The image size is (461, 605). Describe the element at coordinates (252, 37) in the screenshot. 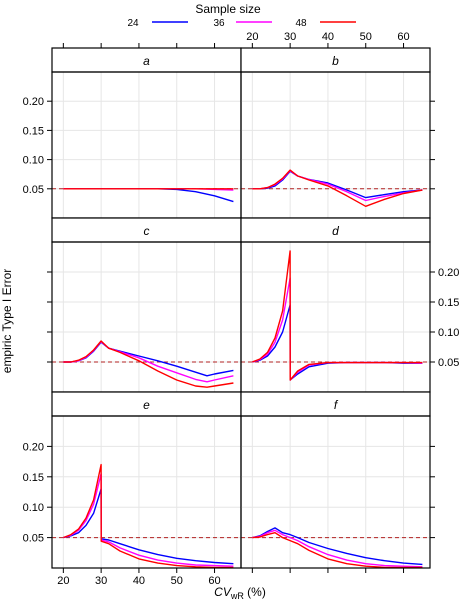

I see `x-tick-label-top: 20` at that location.